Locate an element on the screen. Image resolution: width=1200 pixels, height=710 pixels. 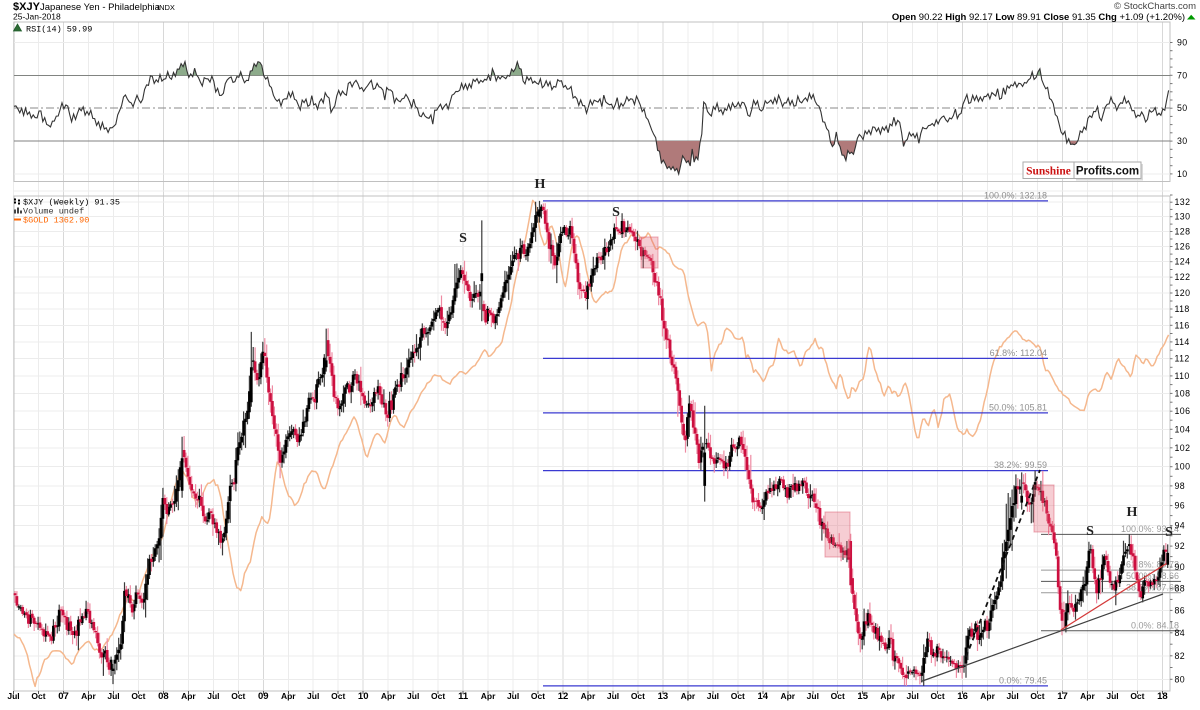
svg-text: INDX is located at coordinates (166, 7).